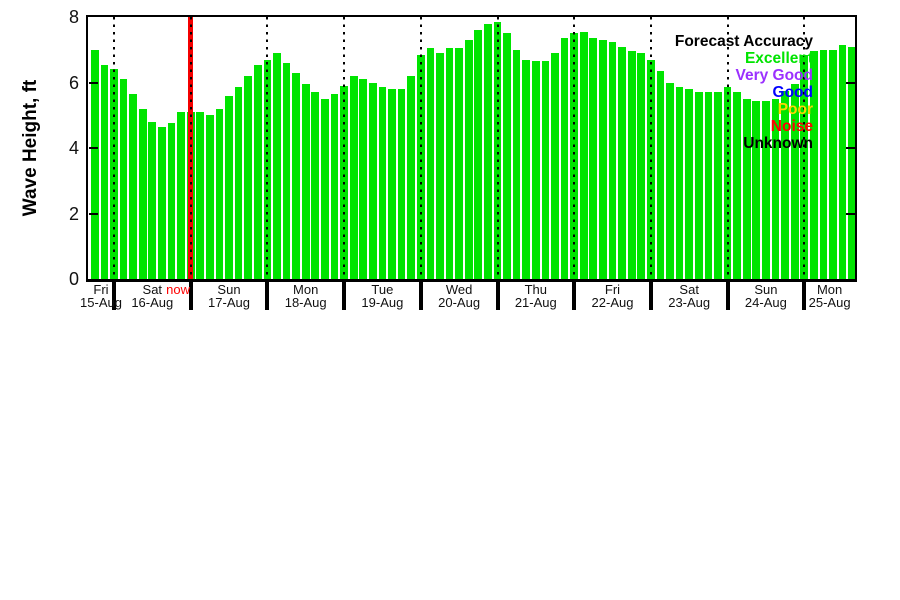 The width and height of the screenshot is (900, 600). I want to click on weekday-text: Fri, so click(101, 289).